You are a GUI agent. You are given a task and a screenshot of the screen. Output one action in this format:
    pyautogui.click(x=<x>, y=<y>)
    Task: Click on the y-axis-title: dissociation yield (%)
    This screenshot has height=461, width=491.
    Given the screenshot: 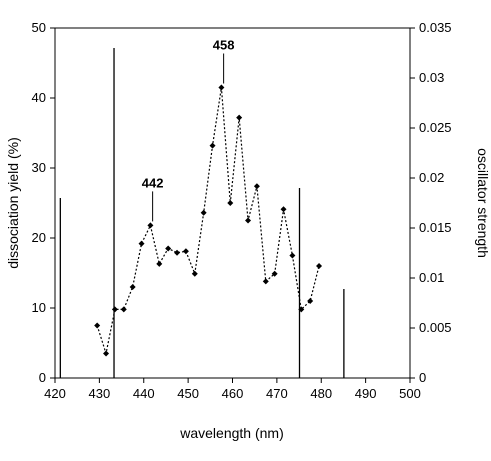 What is the action you would take?
    pyautogui.click(x=13, y=203)
    